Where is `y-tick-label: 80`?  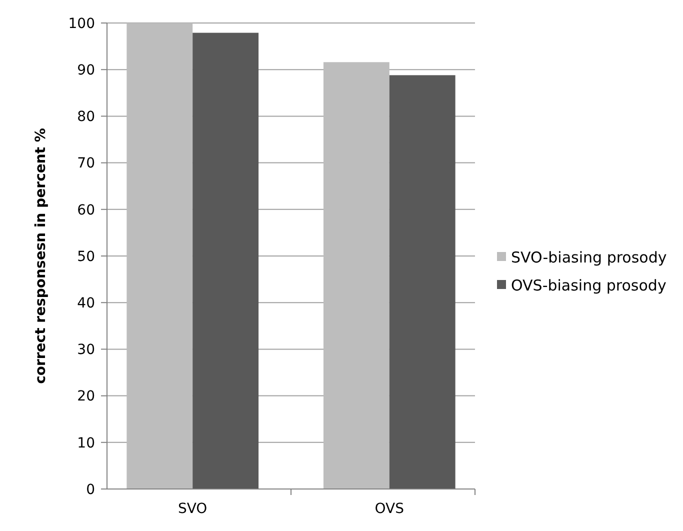
y-tick-label: 80 is located at coordinates (86, 117).